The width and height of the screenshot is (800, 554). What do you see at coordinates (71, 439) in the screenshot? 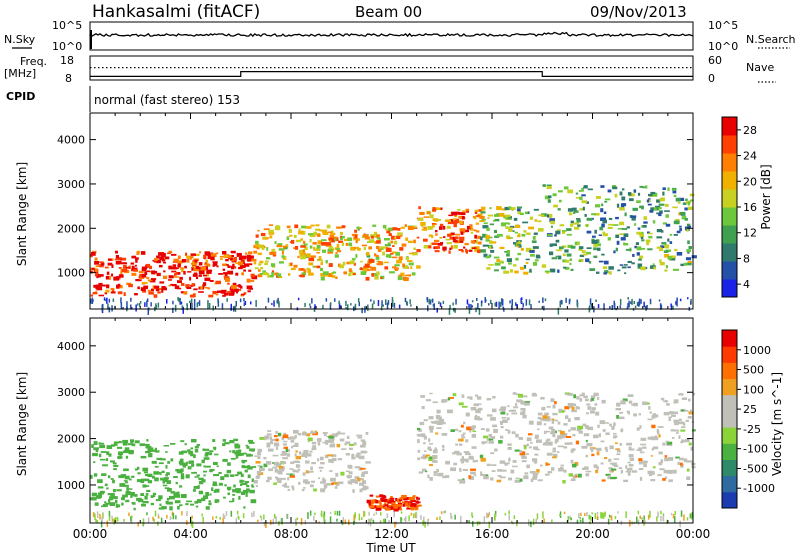
I see `y-tick-label: 2000` at bounding box center [71, 439].